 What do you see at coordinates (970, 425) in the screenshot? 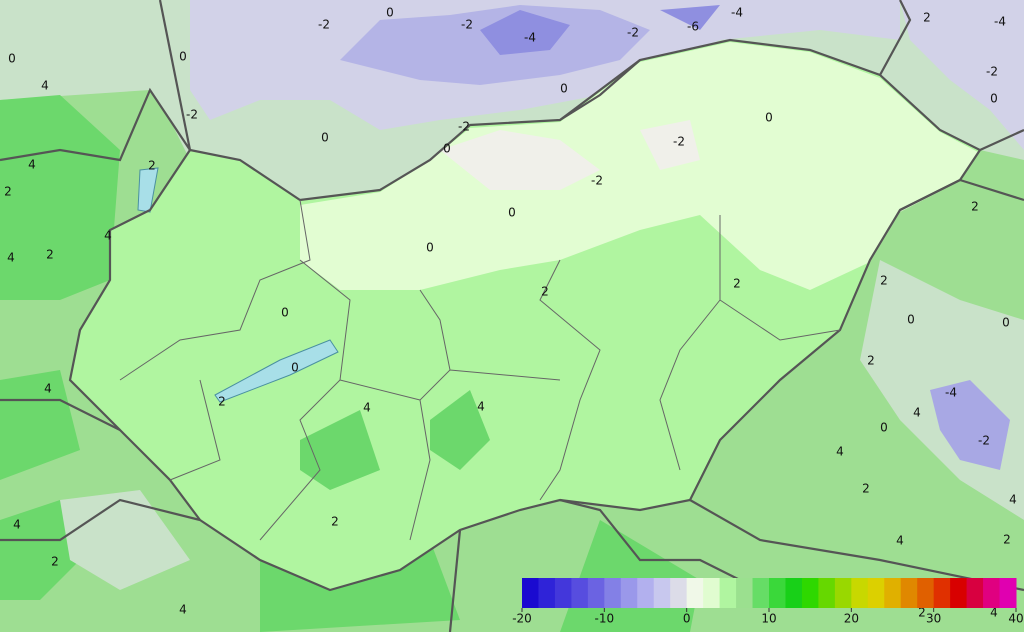
I see `east-cold-region` at bounding box center [970, 425].